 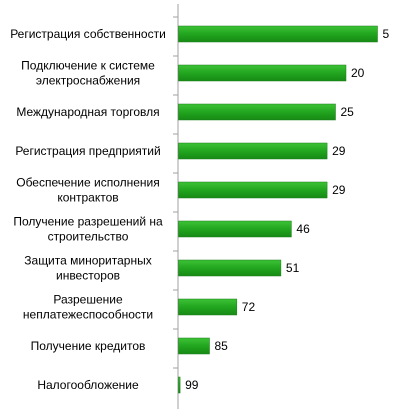 What do you see at coordinates (358, 73) in the screenshot?
I see `data-label: 20` at bounding box center [358, 73].